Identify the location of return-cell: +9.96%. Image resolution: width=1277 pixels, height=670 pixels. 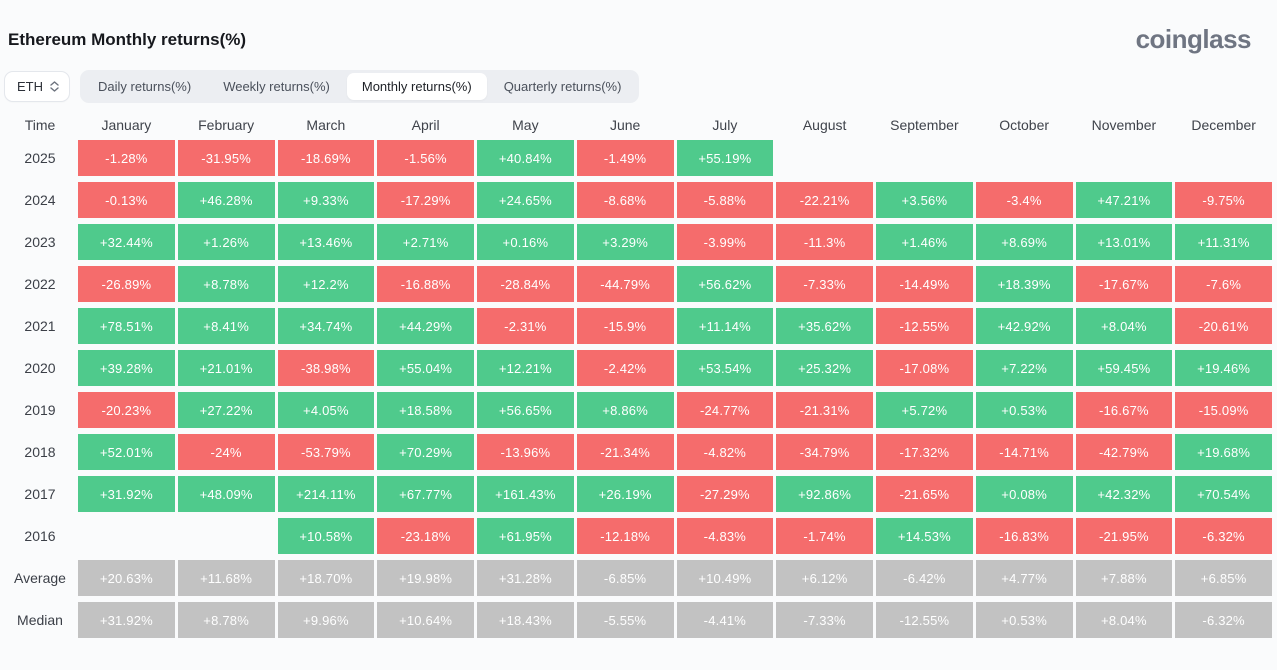
(326, 620).